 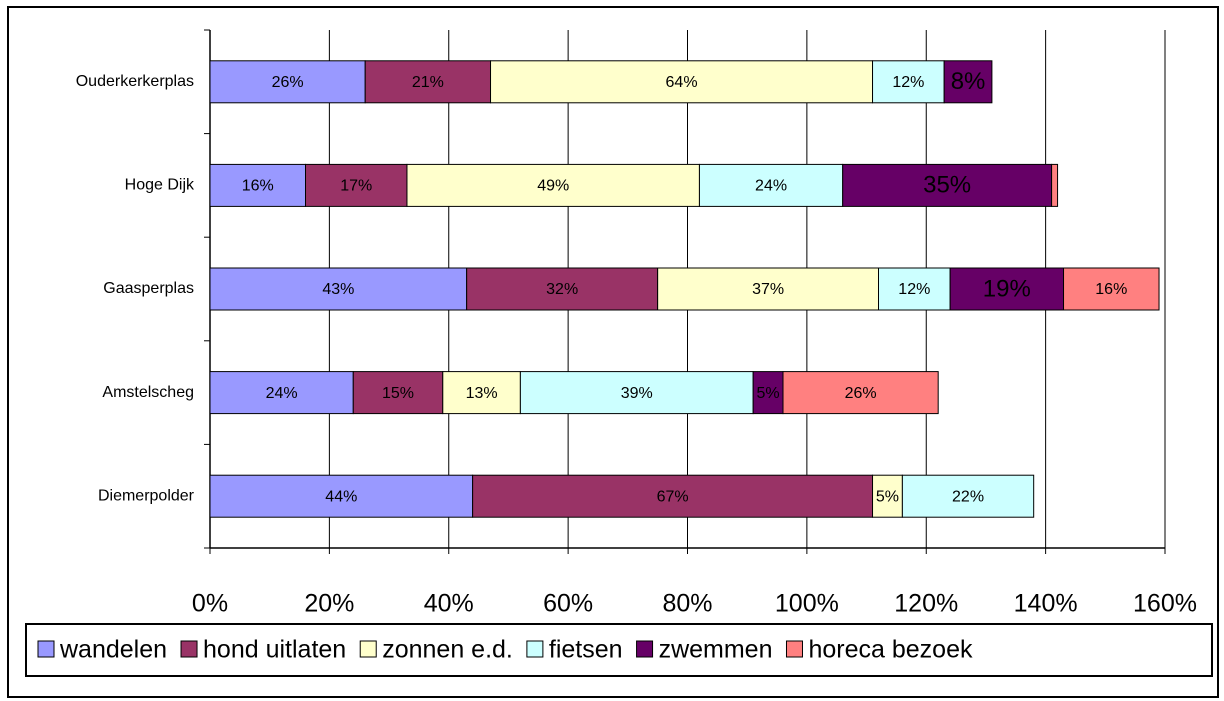 I want to click on value-label: 17%, so click(x=356, y=186).